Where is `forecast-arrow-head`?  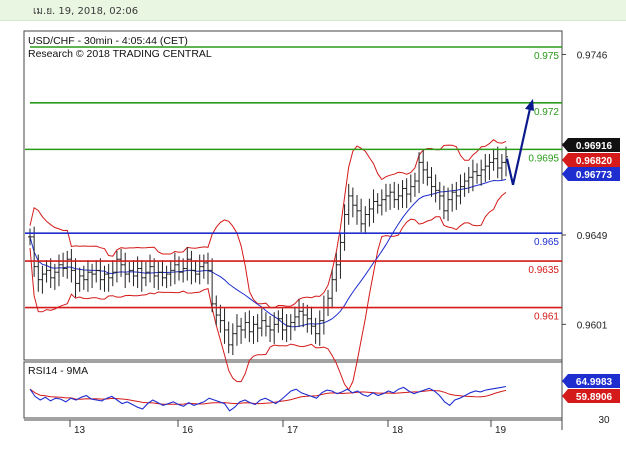
forecast-arrow-head is located at coordinates (529, 104).